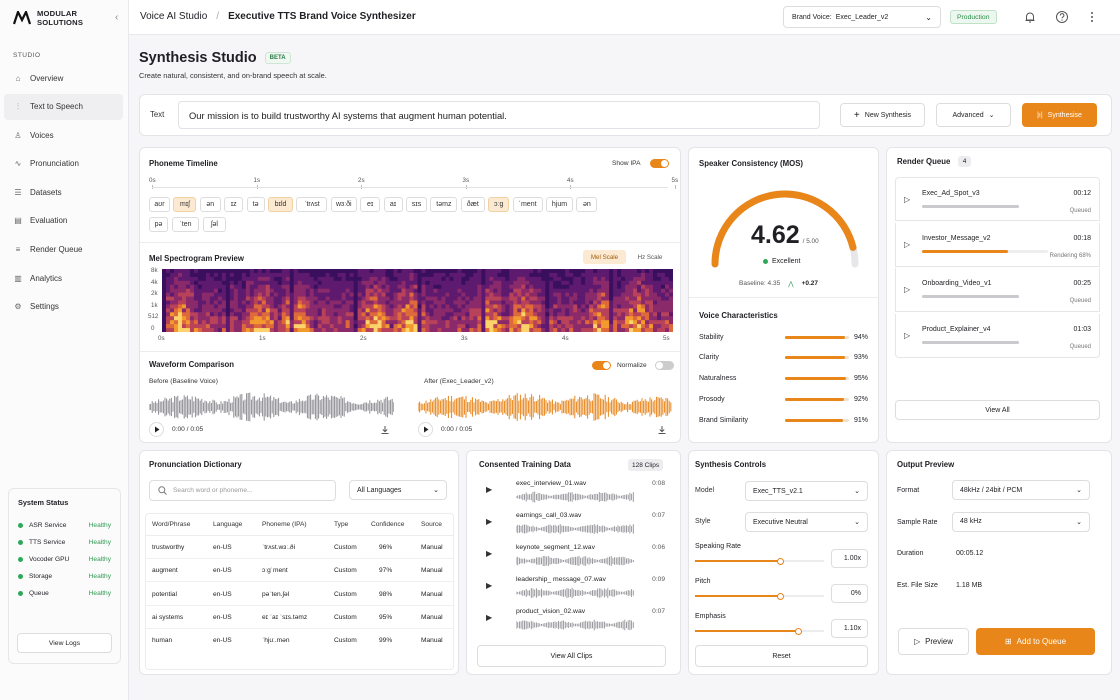  I want to click on phoneme-chip: aɪ, so click(393, 204).